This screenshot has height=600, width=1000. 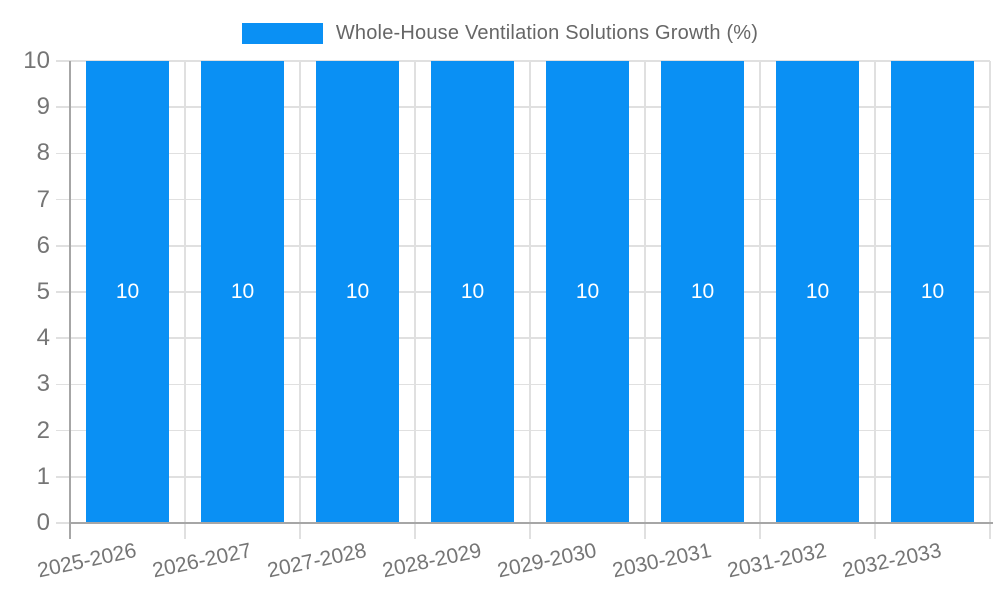 I want to click on legend-swatch, so click(x=282, y=33).